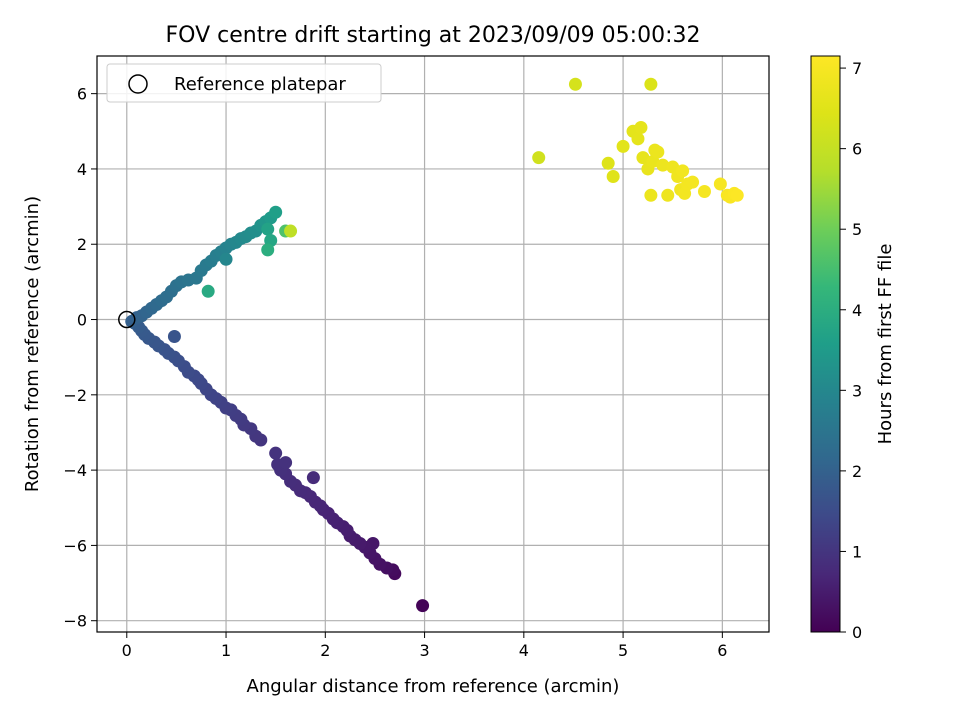 Image resolution: width=960 pixels, height=720 pixels. I want to click on x-tick-label: 2, so click(325, 650).